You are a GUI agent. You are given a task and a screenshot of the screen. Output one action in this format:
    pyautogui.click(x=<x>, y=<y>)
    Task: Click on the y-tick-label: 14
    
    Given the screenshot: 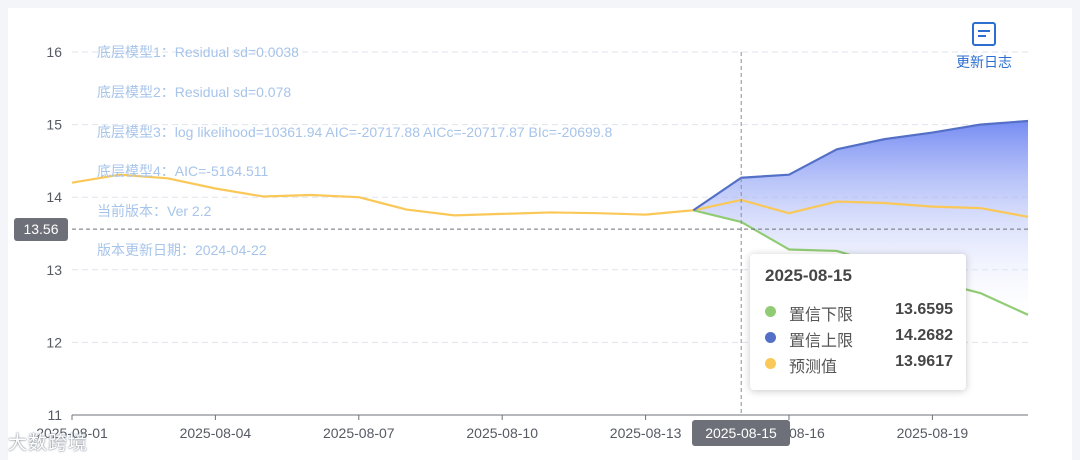 What is the action you would take?
    pyautogui.click(x=54, y=197)
    